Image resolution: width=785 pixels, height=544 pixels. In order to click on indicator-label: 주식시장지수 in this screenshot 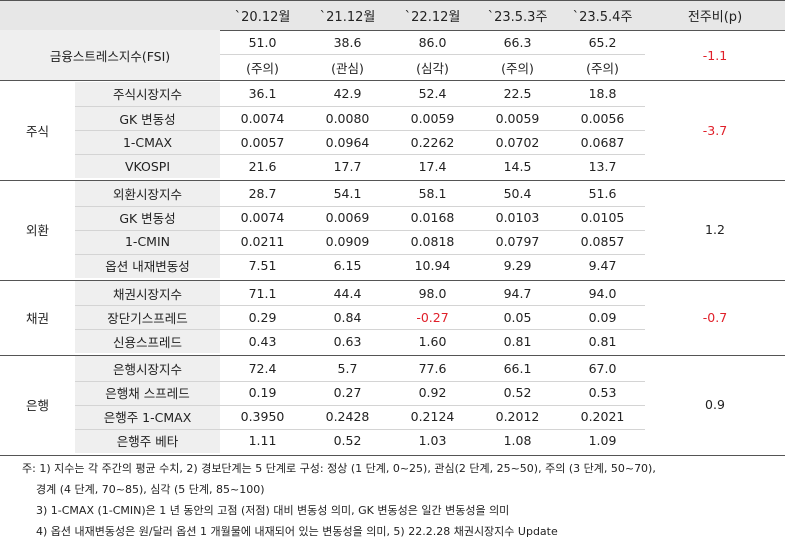, I will do `click(147, 93)`.